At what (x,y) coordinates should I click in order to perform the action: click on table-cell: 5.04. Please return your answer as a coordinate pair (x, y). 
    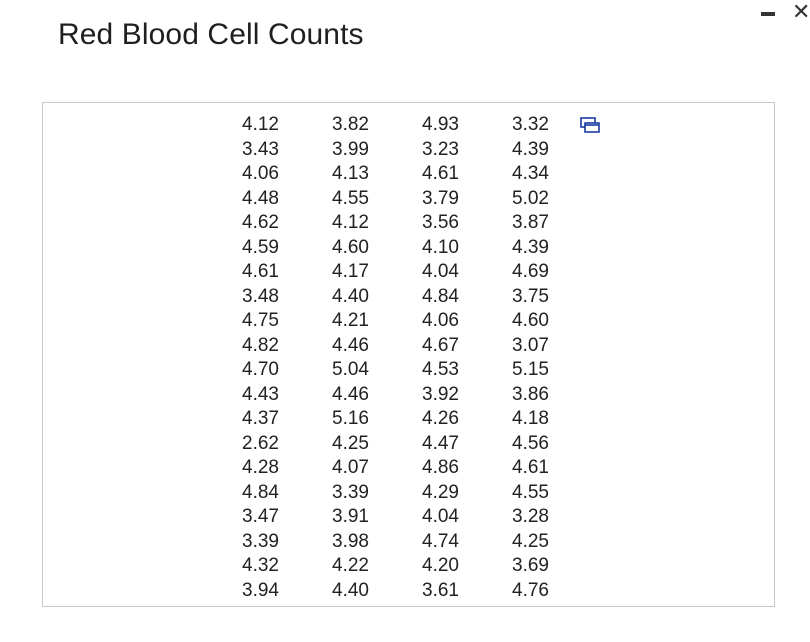
    Looking at the image, I should click on (350, 369).